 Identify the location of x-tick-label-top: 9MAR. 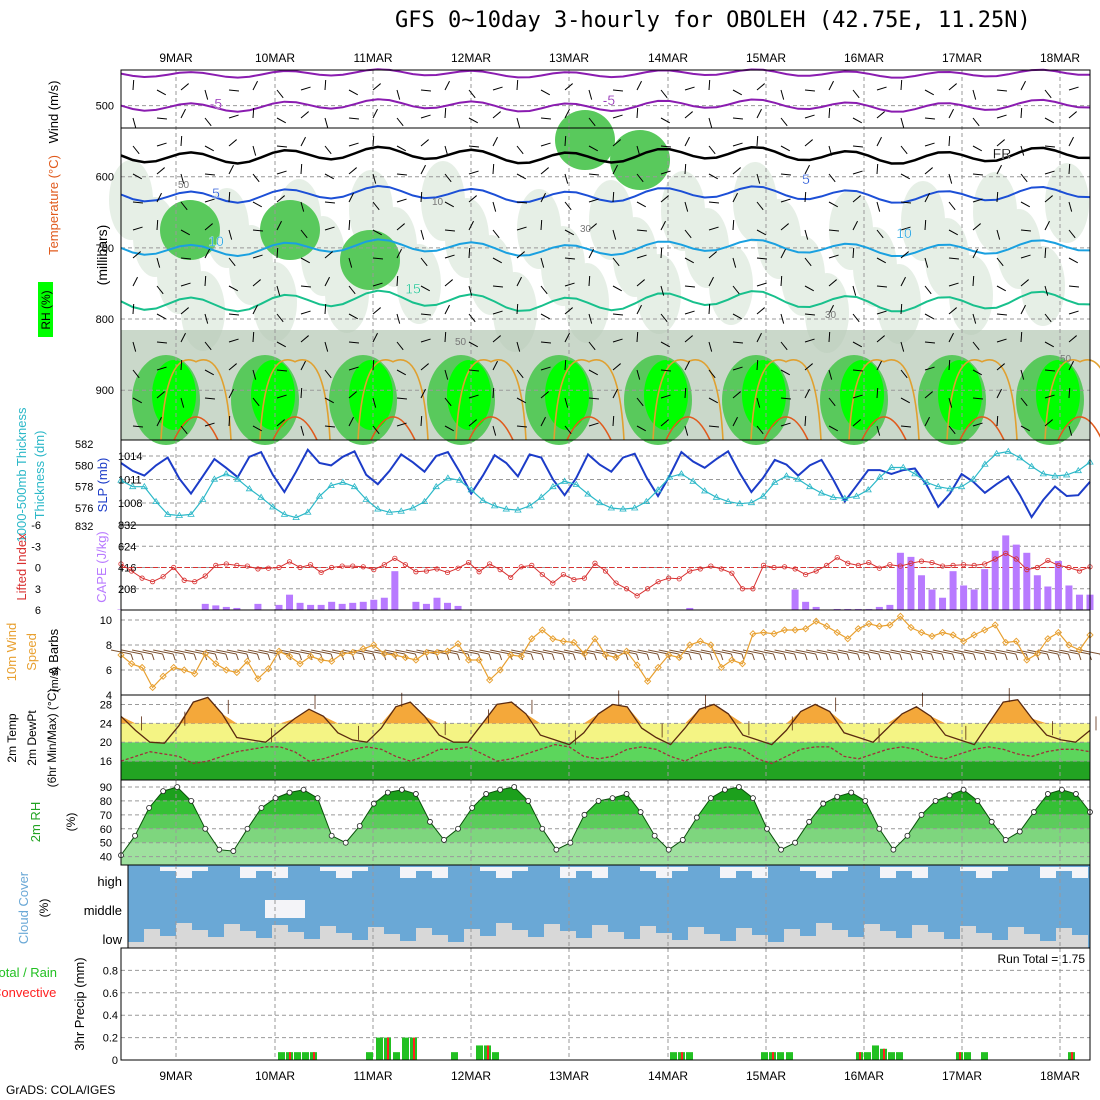
(176, 58).